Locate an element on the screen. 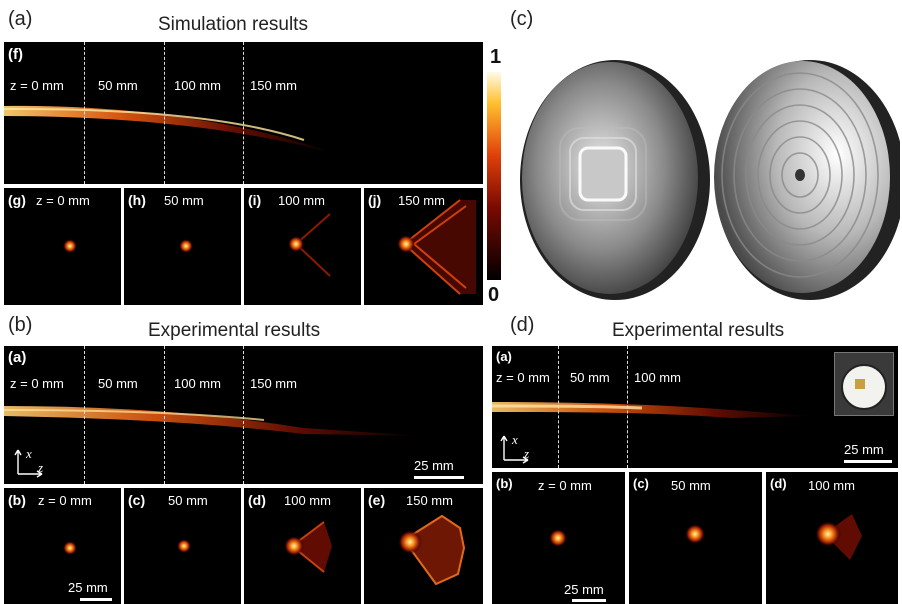  exp-b-small-tag-0: (b) is located at coordinates (17, 500).